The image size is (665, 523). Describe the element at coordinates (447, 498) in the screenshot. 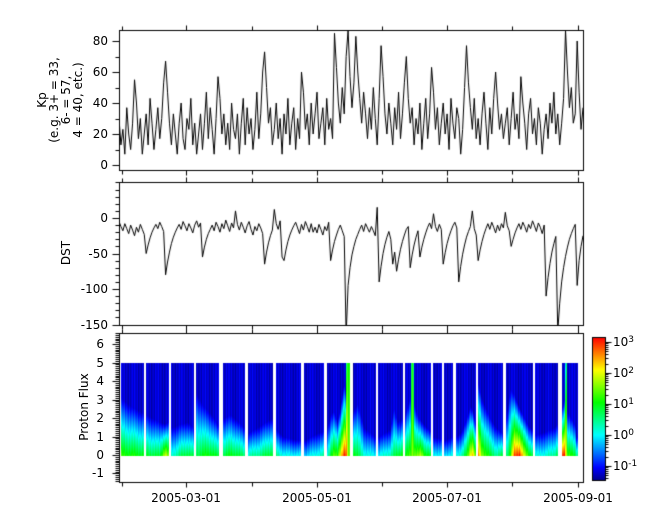

I see `date-tick-label: 2005-07-01` at that location.